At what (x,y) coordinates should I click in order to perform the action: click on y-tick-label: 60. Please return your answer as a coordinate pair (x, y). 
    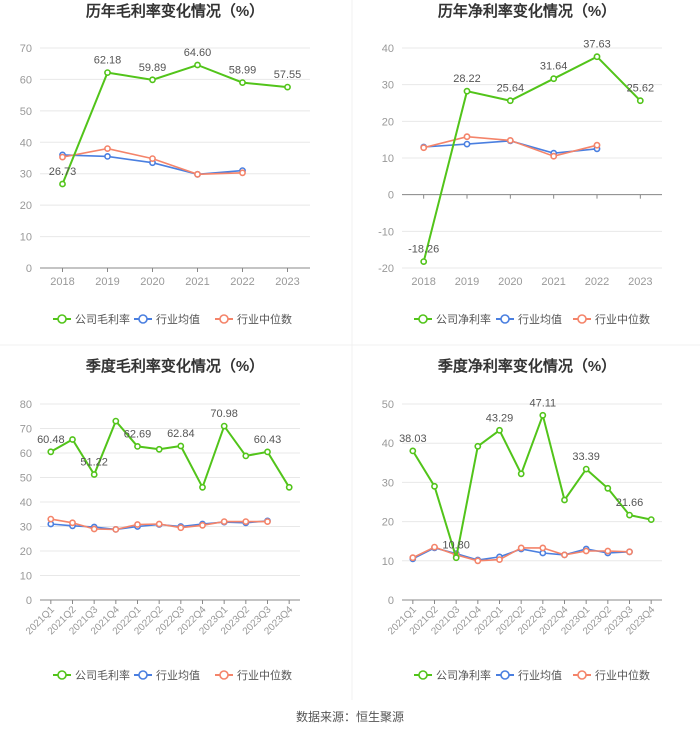
    Looking at the image, I should click on (26, 454).